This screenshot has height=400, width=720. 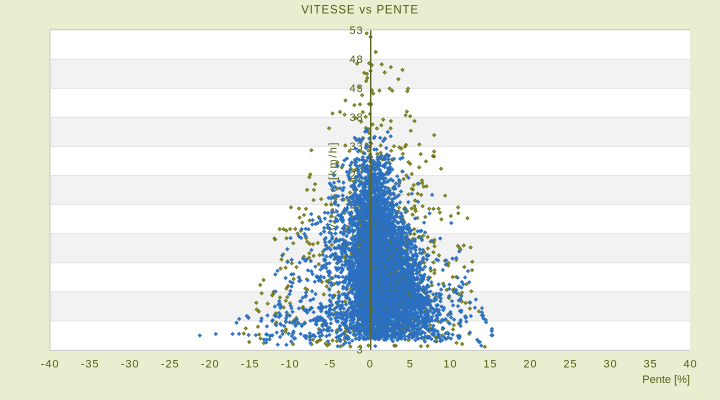 What do you see at coordinates (610, 365) in the screenshot?
I see `svg-text: 30` at bounding box center [610, 365].